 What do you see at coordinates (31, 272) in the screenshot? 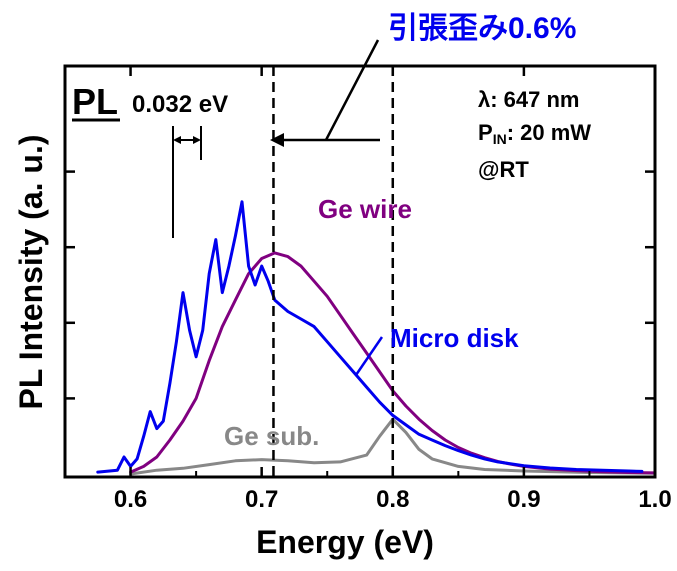
I see `y-axis-label: PL Intensity (a. u.)` at bounding box center [31, 272].